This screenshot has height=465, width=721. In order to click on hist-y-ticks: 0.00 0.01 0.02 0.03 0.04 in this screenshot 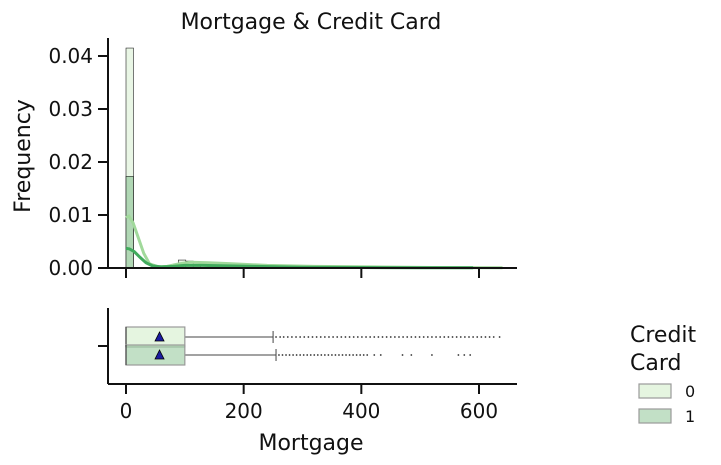, I will do `click(78, 162)`.